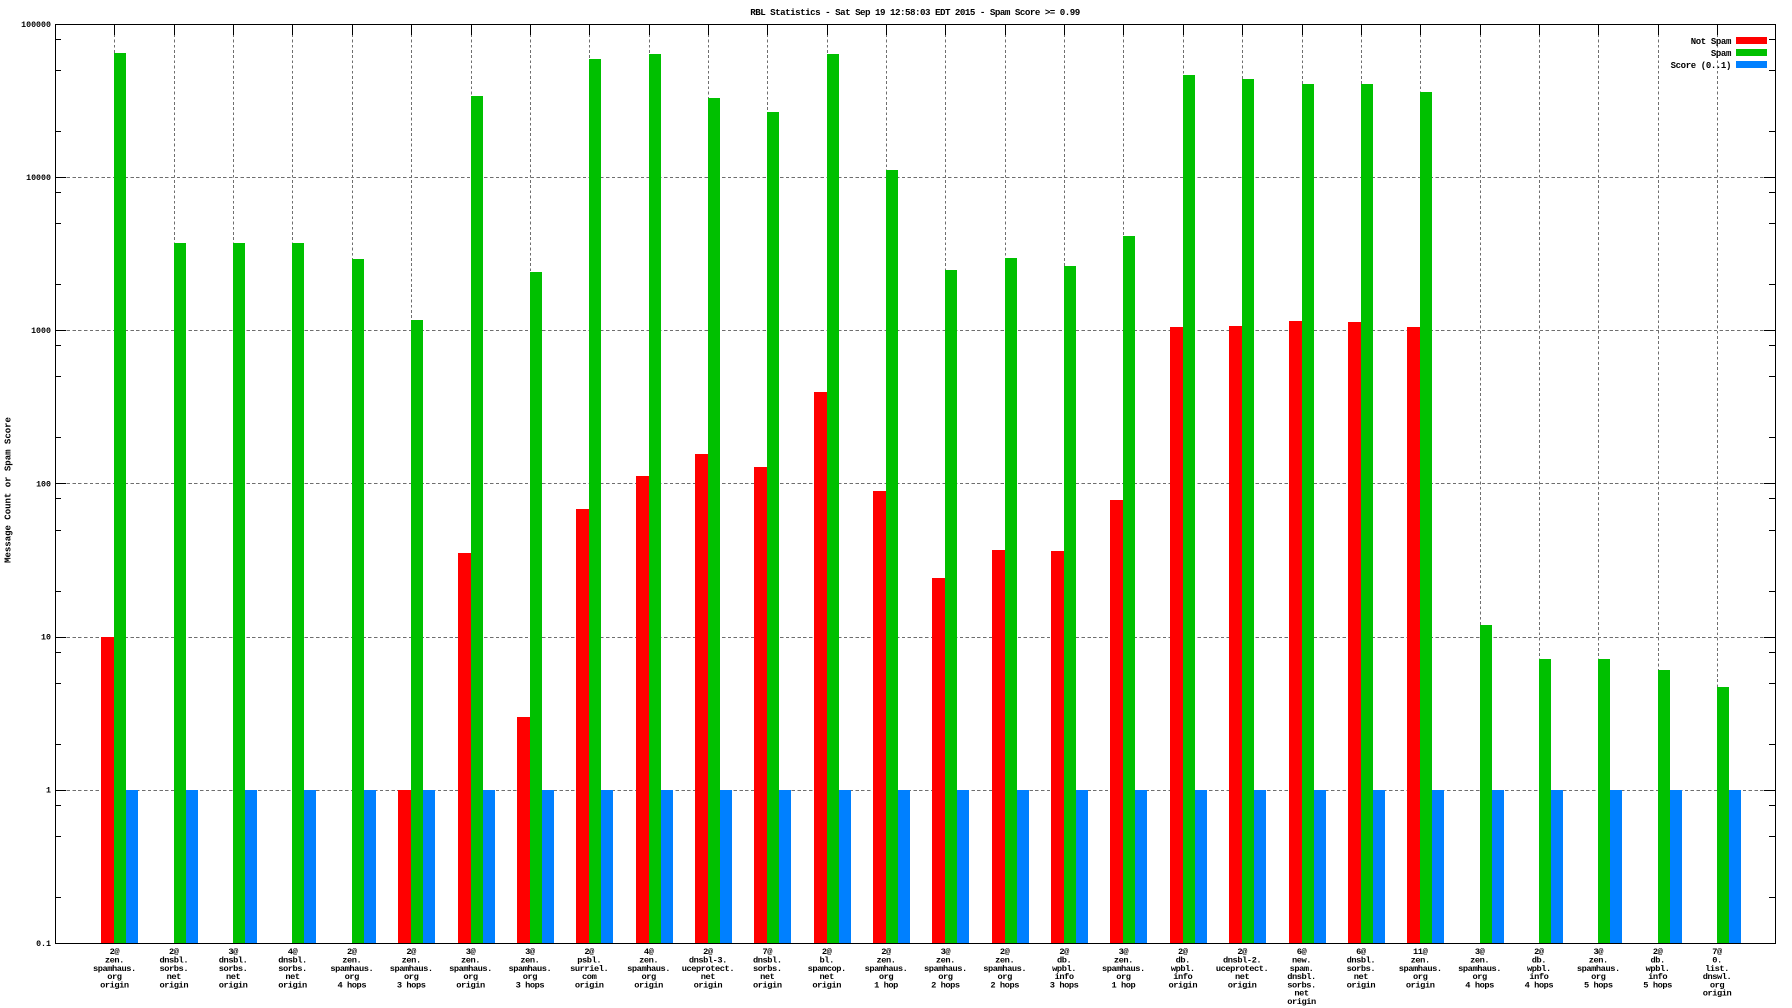 The height and width of the screenshot is (1008, 1792). Describe the element at coordinates (41, 331) in the screenshot. I see `svg-text: 1000` at that location.